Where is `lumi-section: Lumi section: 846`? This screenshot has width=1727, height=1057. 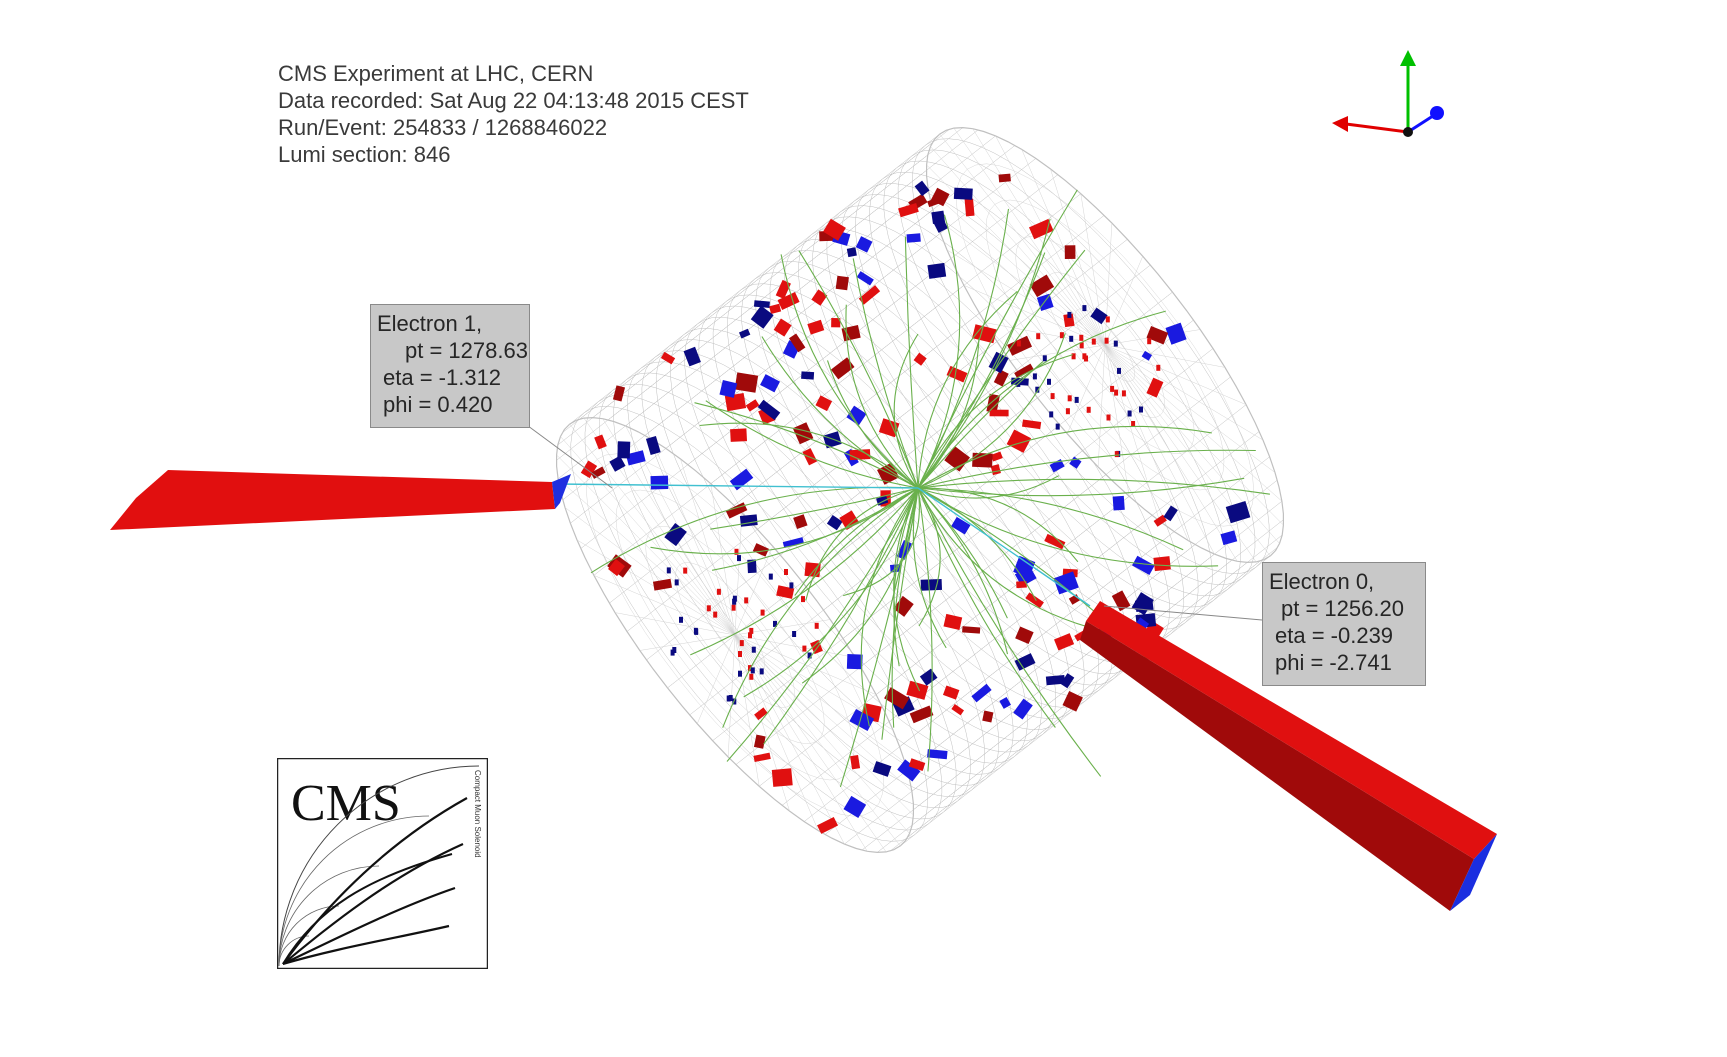 lumi-section: Lumi section: 846 is located at coordinates (364, 154).